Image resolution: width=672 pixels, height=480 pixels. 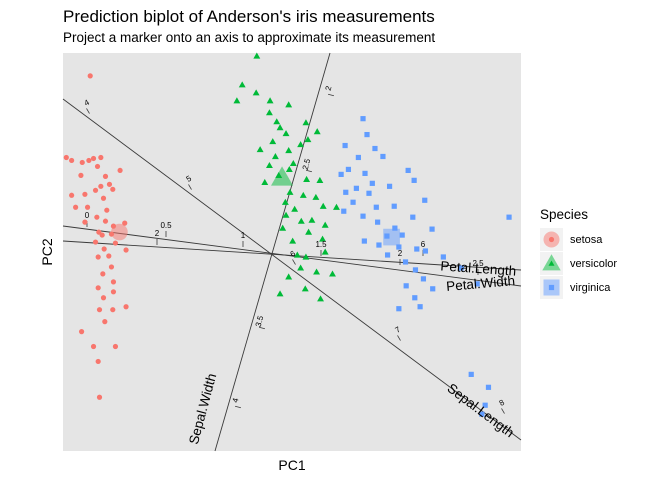 I want to click on centroid-versicolor, so click(x=282, y=176).